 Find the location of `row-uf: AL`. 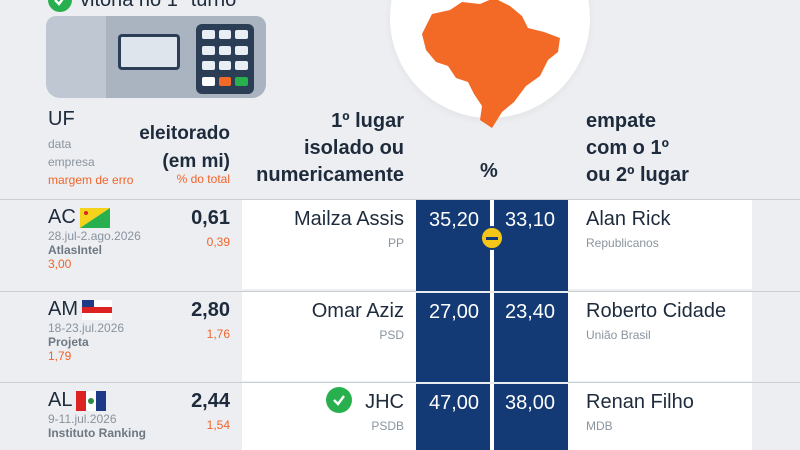

row-uf: AL is located at coordinates (60, 400).